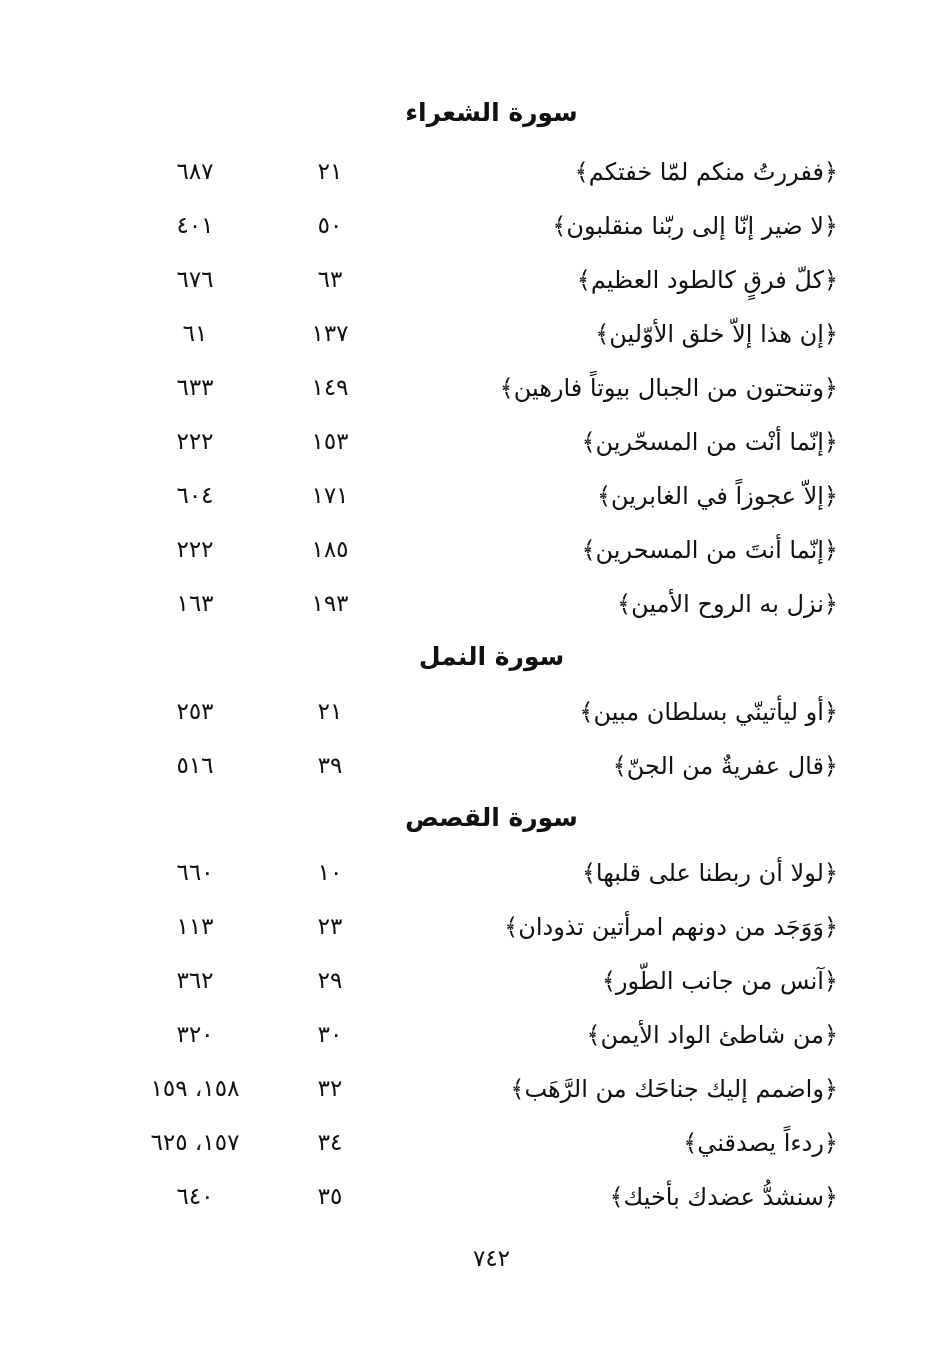 The width and height of the screenshot is (943, 1348). I want to click on ayah-number: ٢٣, so click(330, 927).